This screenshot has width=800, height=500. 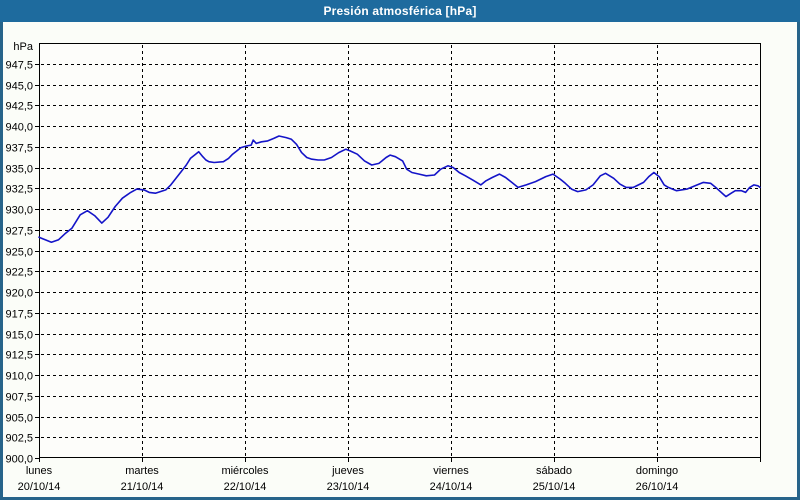 I want to click on window-title: Presión atmosférica [hPa], so click(x=400, y=11).